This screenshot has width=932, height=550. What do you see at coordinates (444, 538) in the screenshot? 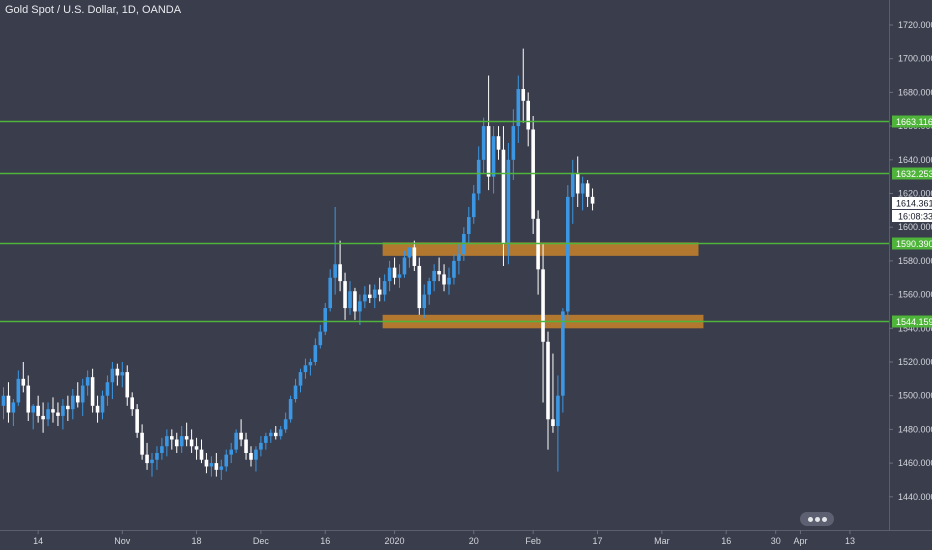
I see `time-axis: 14 Nov 18 Dec 16 2020 20 Feb 17 Mar 16 30 Apr 13` at bounding box center [444, 538].